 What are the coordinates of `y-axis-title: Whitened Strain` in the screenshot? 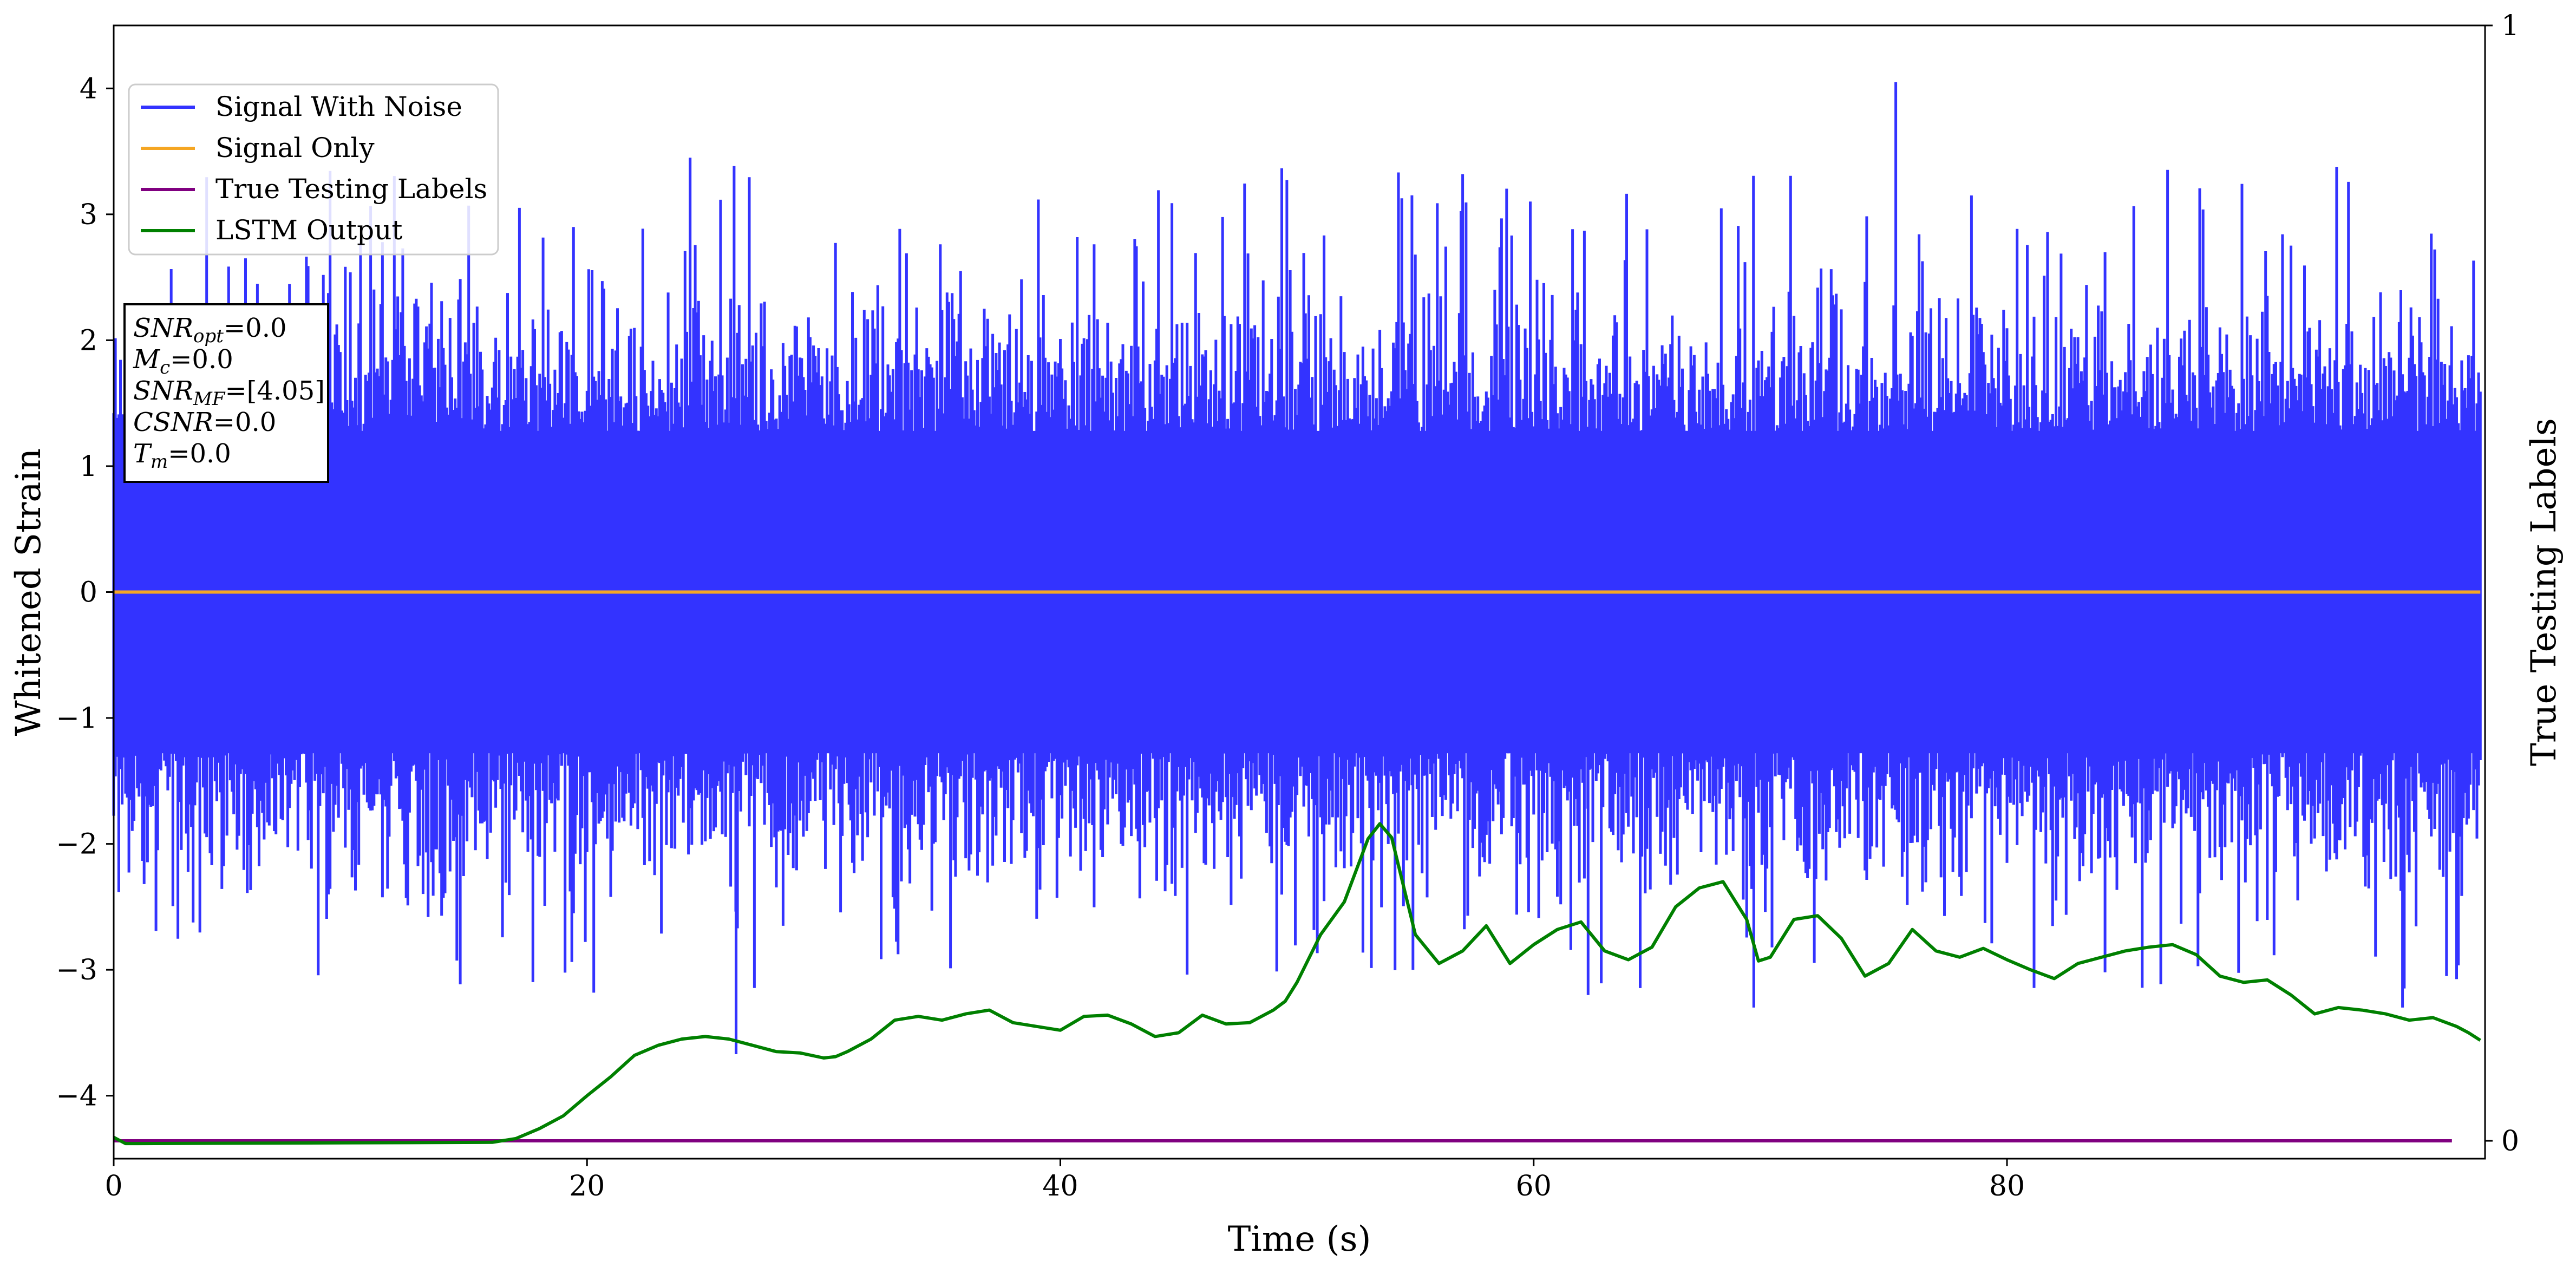 It's located at (29, 592).